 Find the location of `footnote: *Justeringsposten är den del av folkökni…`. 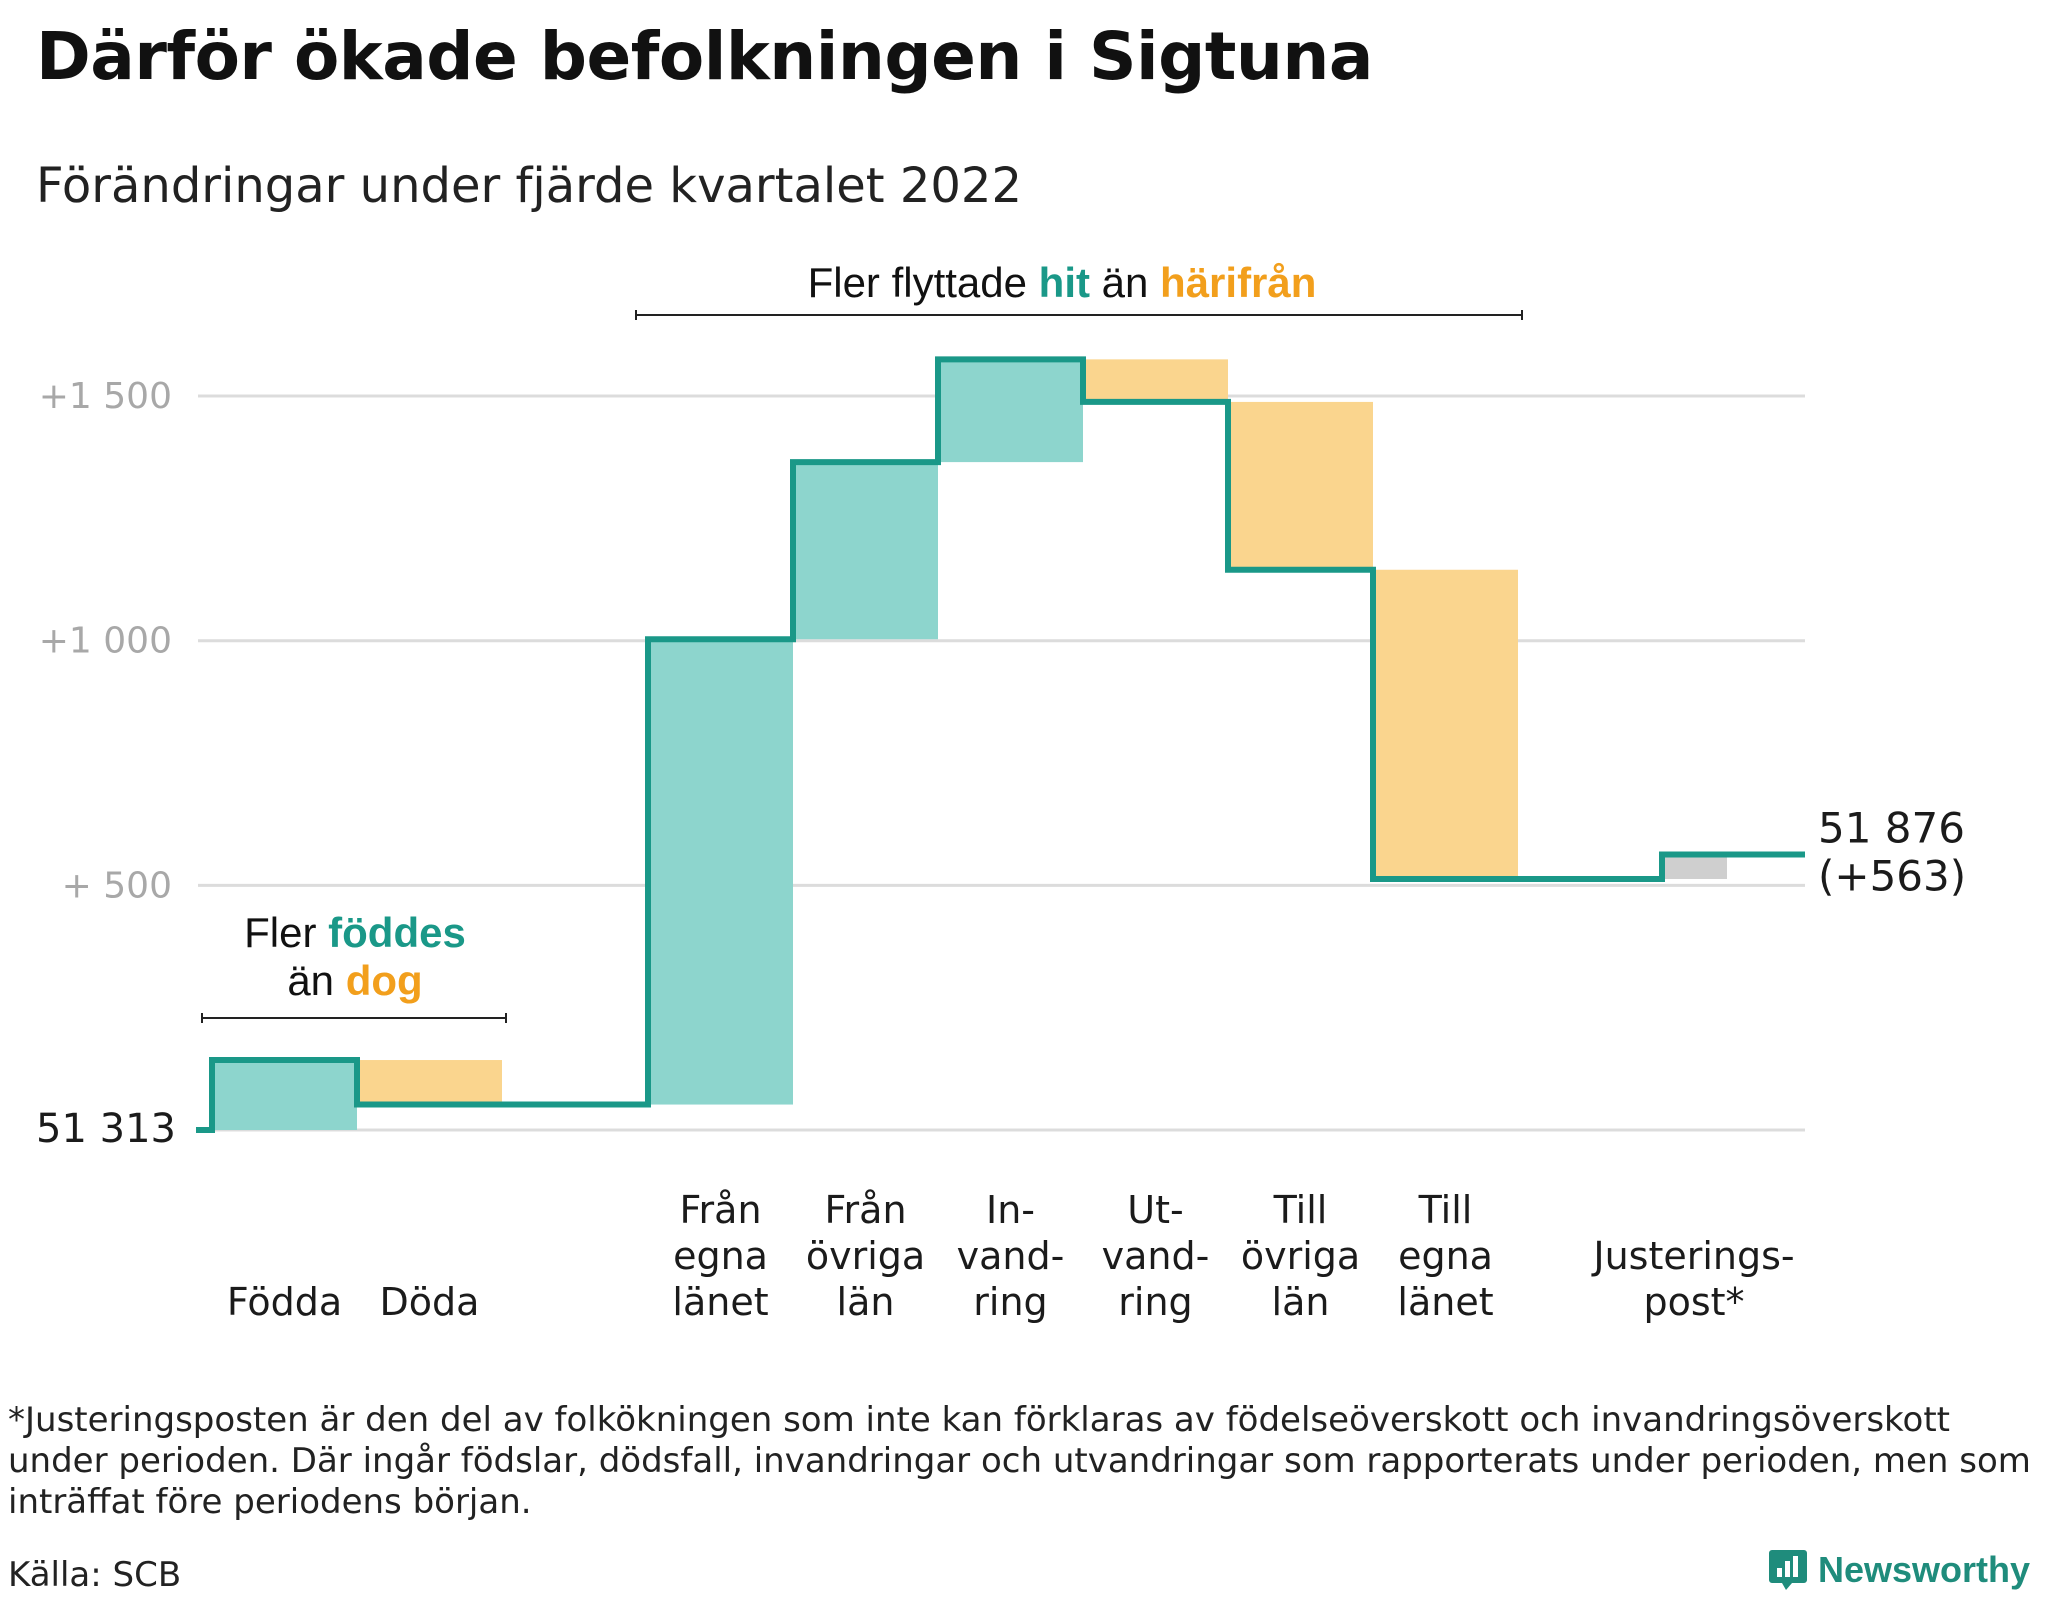

footnote: *Justeringsposten är den del av folkökni… is located at coordinates (1019, 1461).